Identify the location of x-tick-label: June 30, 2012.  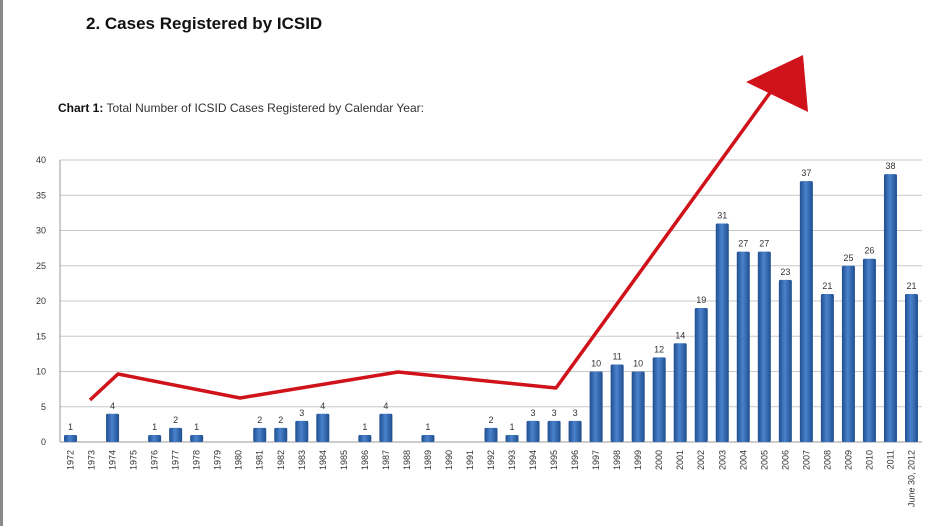
(911, 478).